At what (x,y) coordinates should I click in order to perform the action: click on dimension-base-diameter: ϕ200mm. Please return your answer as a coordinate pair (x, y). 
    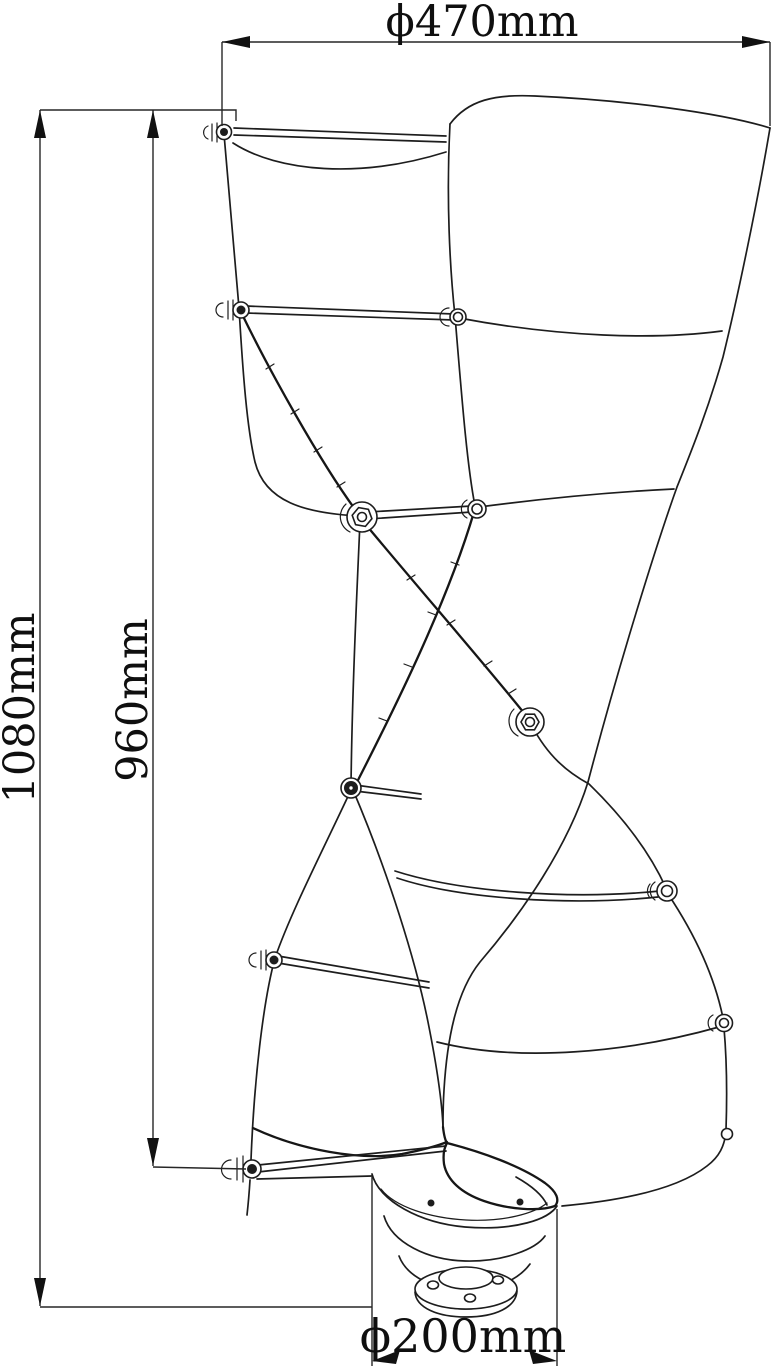
    Looking at the image, I should click on (463, 1271).